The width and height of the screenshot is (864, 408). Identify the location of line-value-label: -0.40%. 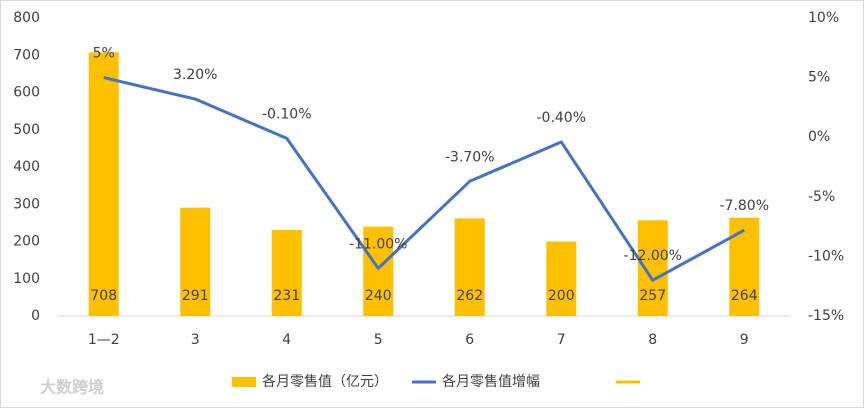
(561, 118).